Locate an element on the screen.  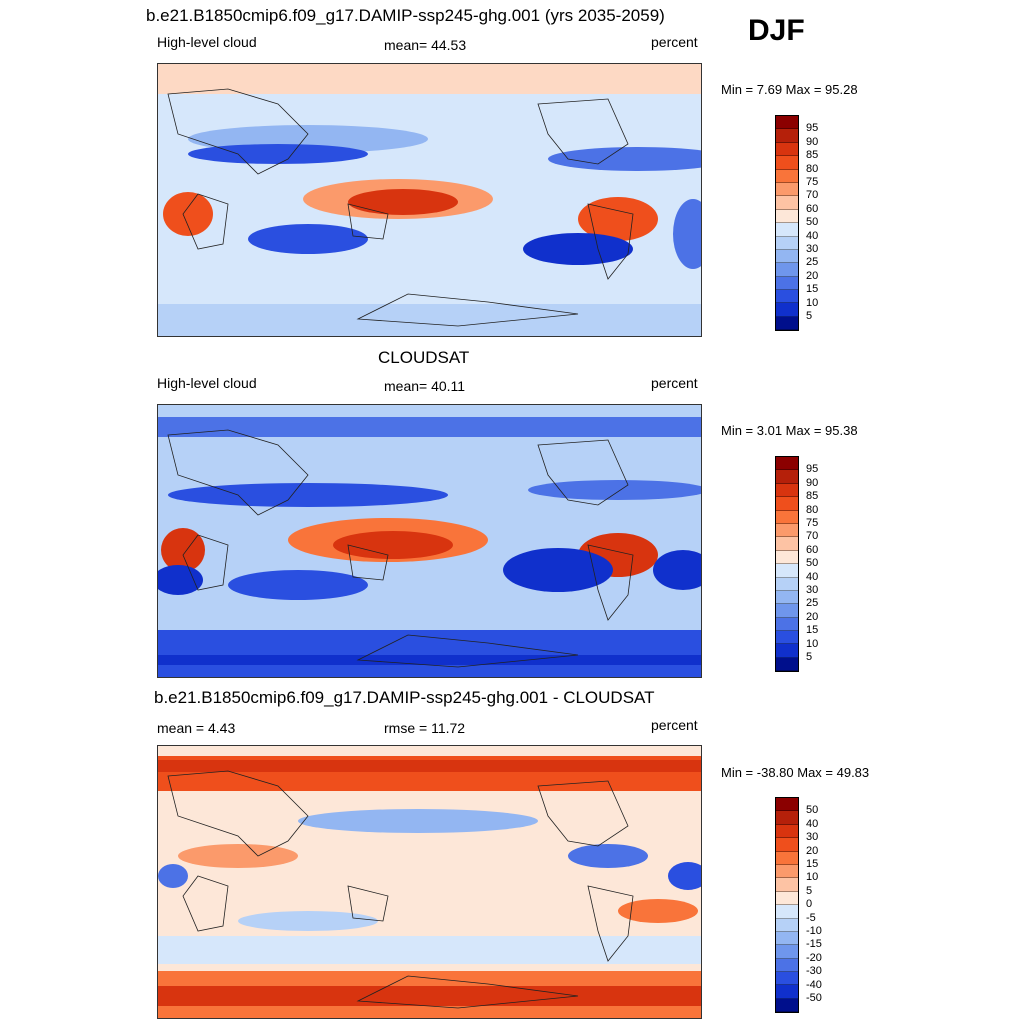
colorbar-tick-label: 0 is located at coordinates (809, 904).